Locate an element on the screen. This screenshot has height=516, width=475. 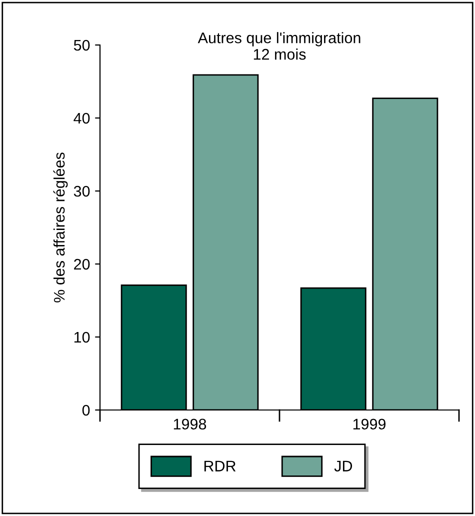
y-tick-label: 50 is located at coordinates (82, 45).